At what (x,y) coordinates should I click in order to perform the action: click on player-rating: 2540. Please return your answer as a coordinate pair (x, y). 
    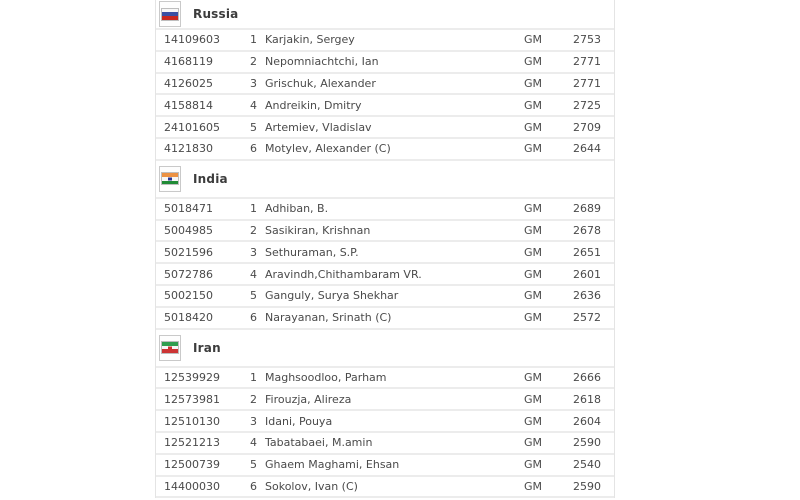
    Looking at the image, I should click on (587, 465).